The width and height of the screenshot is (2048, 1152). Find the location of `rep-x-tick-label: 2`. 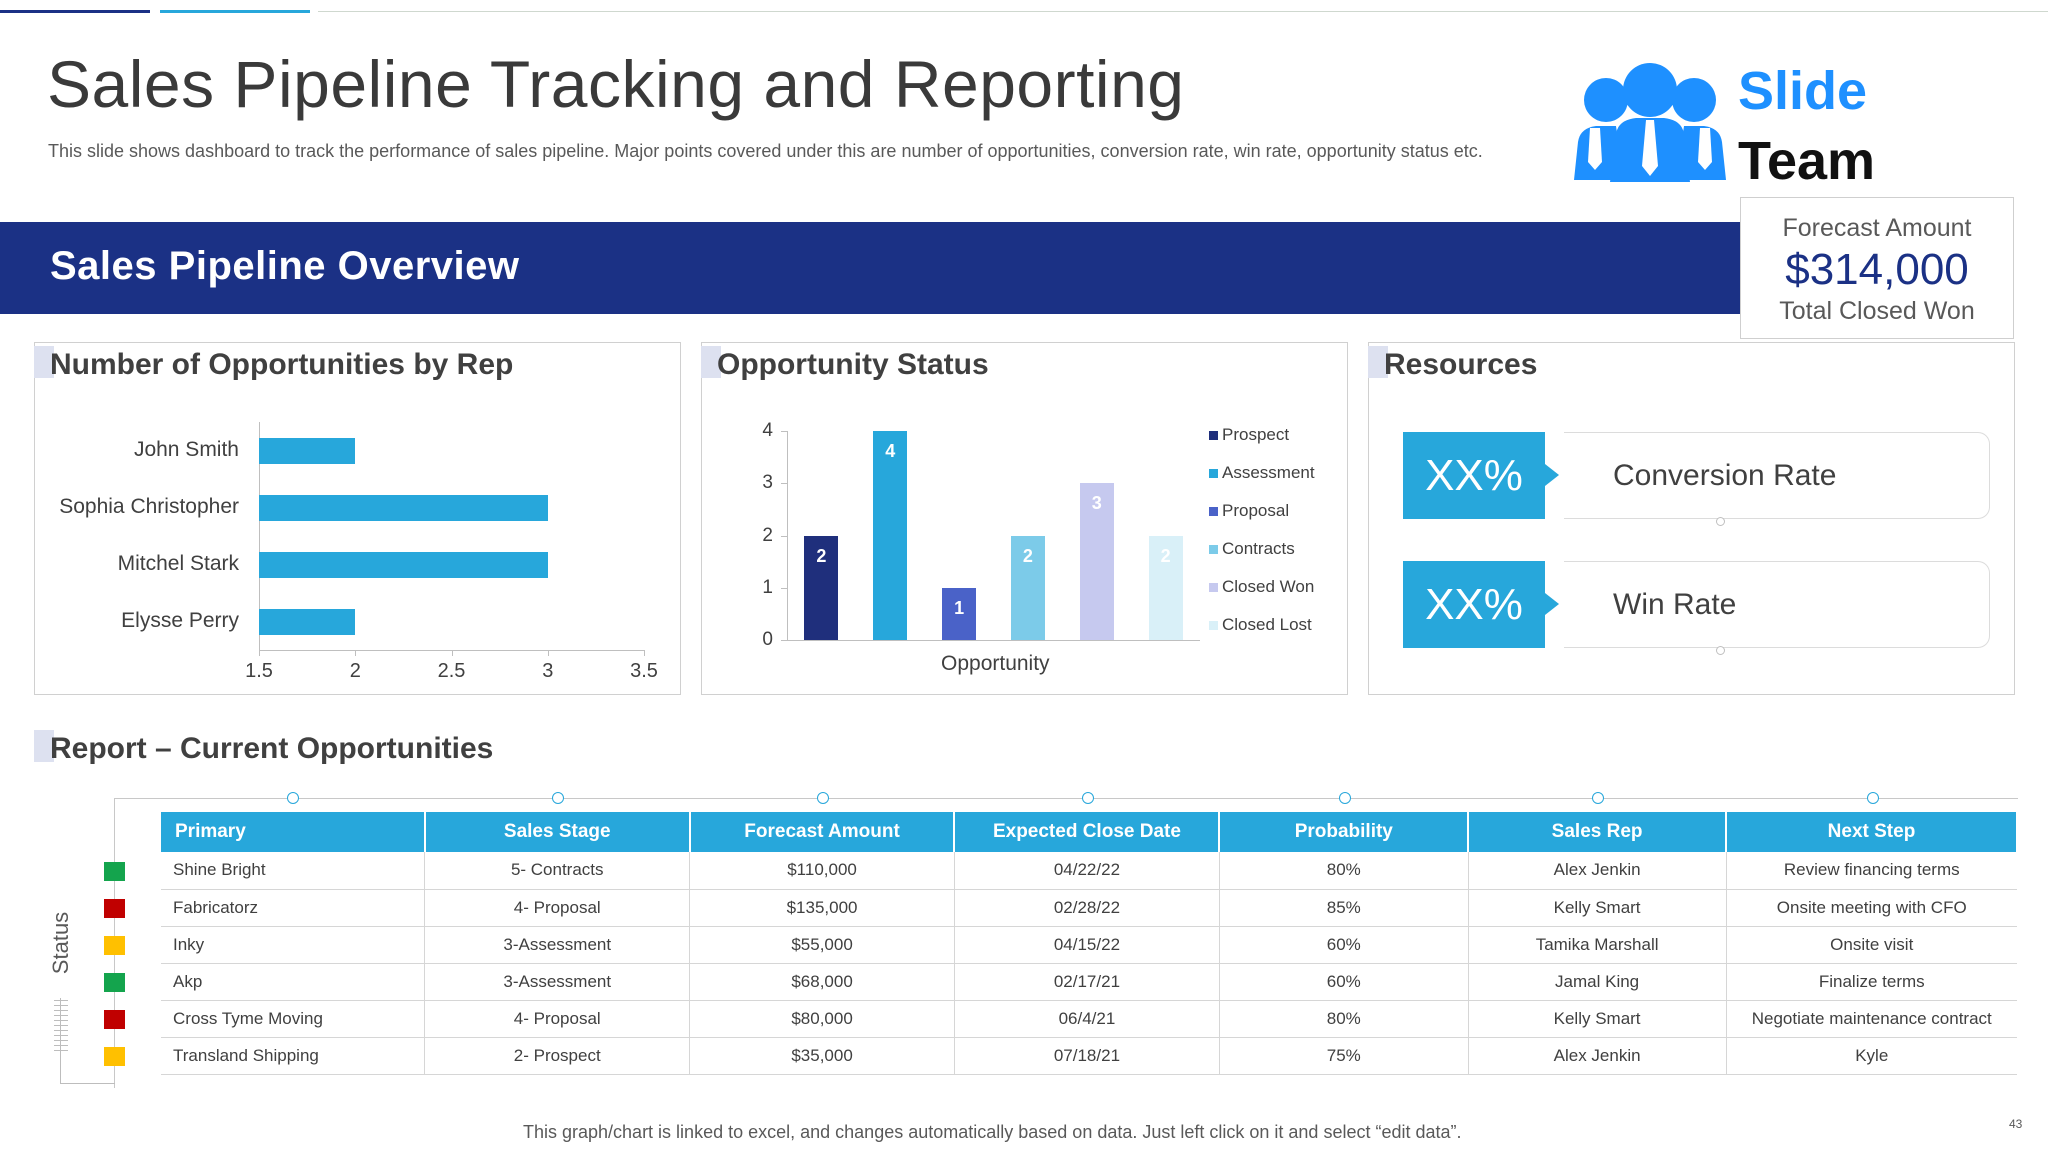

rep-x-tick-label: 2 is located at coordinates (355, 671).